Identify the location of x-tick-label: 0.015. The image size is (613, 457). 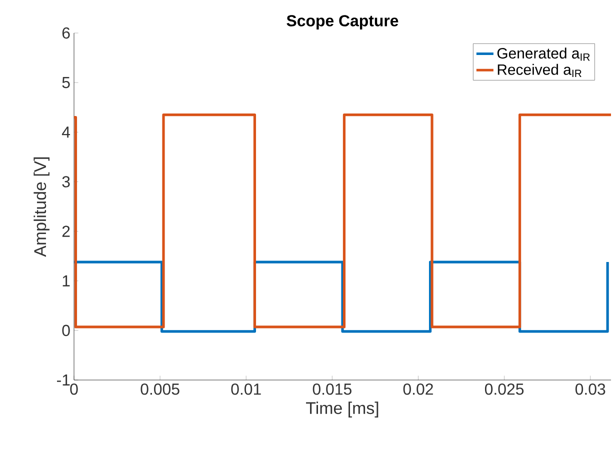
(332, 389).